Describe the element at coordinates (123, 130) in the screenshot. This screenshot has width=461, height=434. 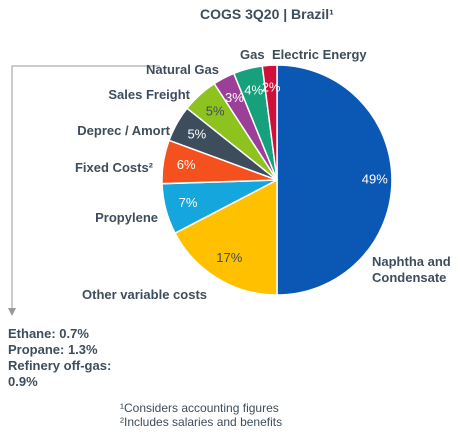
I see `category-label: Deprec / Amort` at that location.